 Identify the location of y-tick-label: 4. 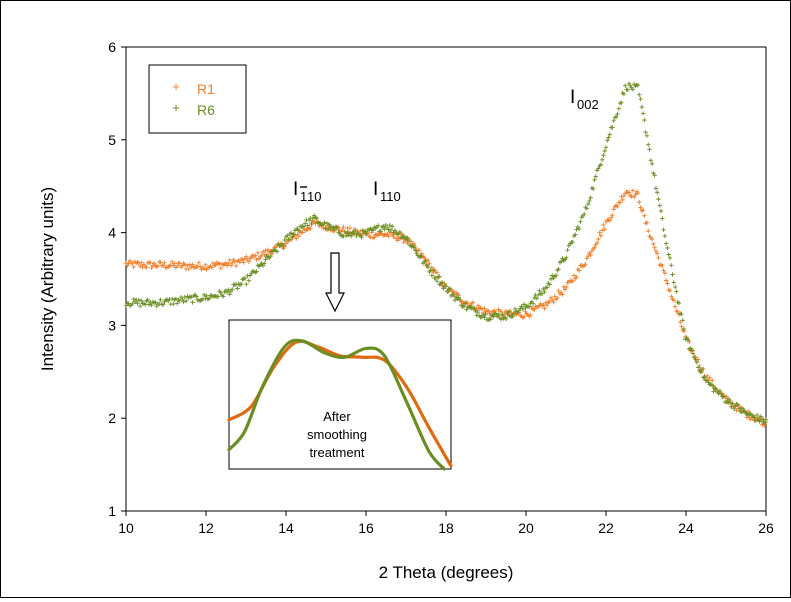
(112, 233).